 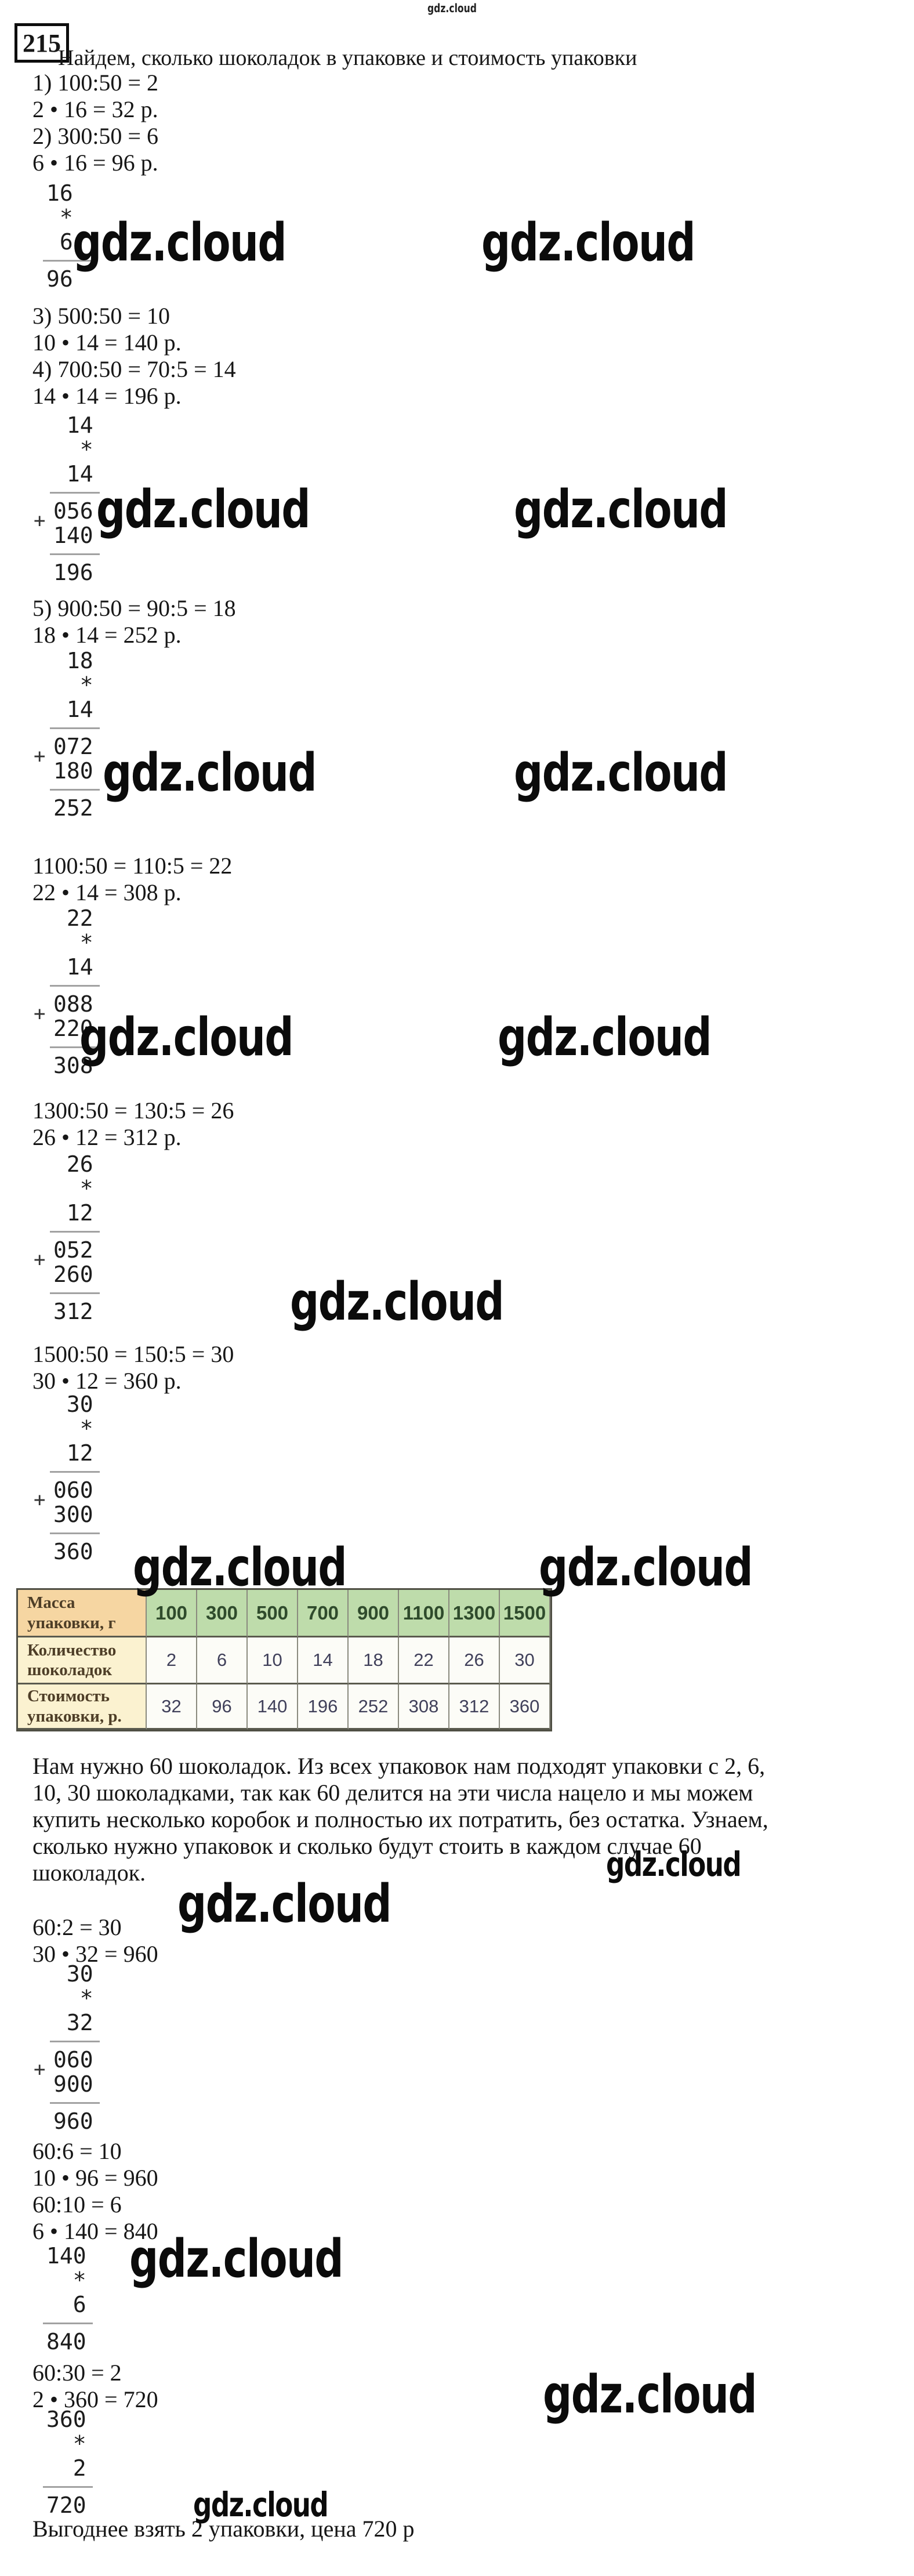 I want to click on mult-line: 196, so click(x=73, y=573).